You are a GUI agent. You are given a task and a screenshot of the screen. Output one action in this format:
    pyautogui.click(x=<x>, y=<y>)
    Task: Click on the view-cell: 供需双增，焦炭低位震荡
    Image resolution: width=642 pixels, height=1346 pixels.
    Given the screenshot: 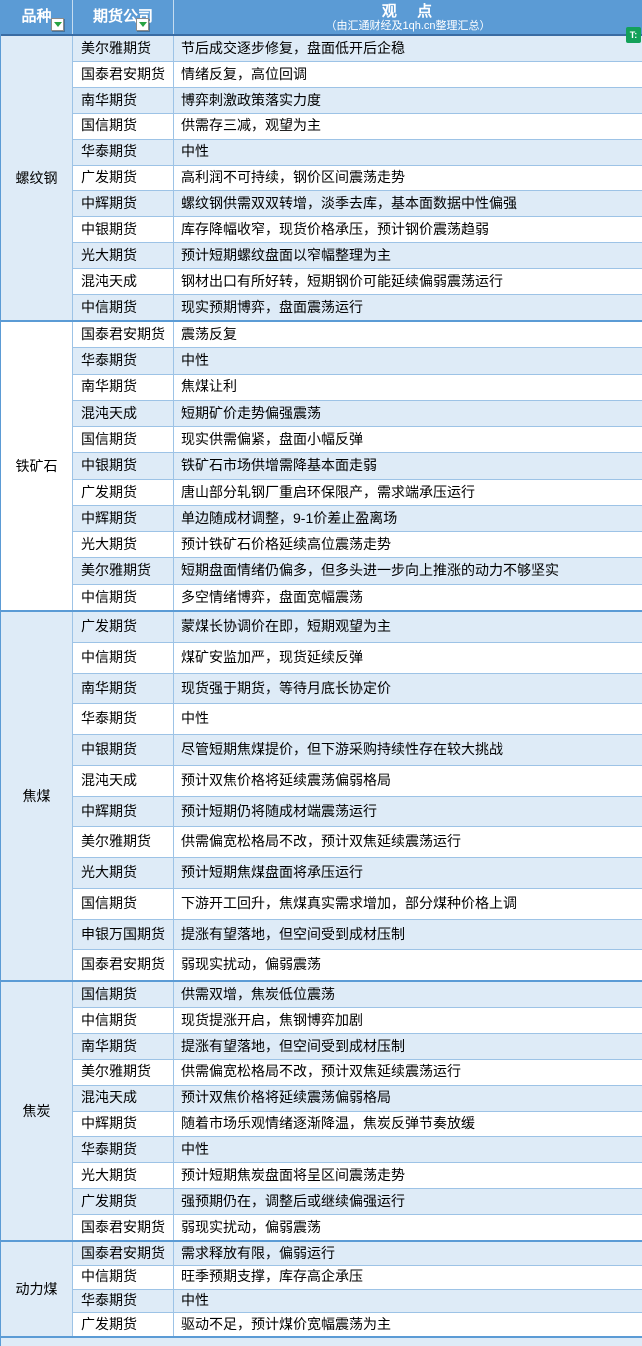 What is the action you would take?
    pyautogui.click(x=258, y=993)
    